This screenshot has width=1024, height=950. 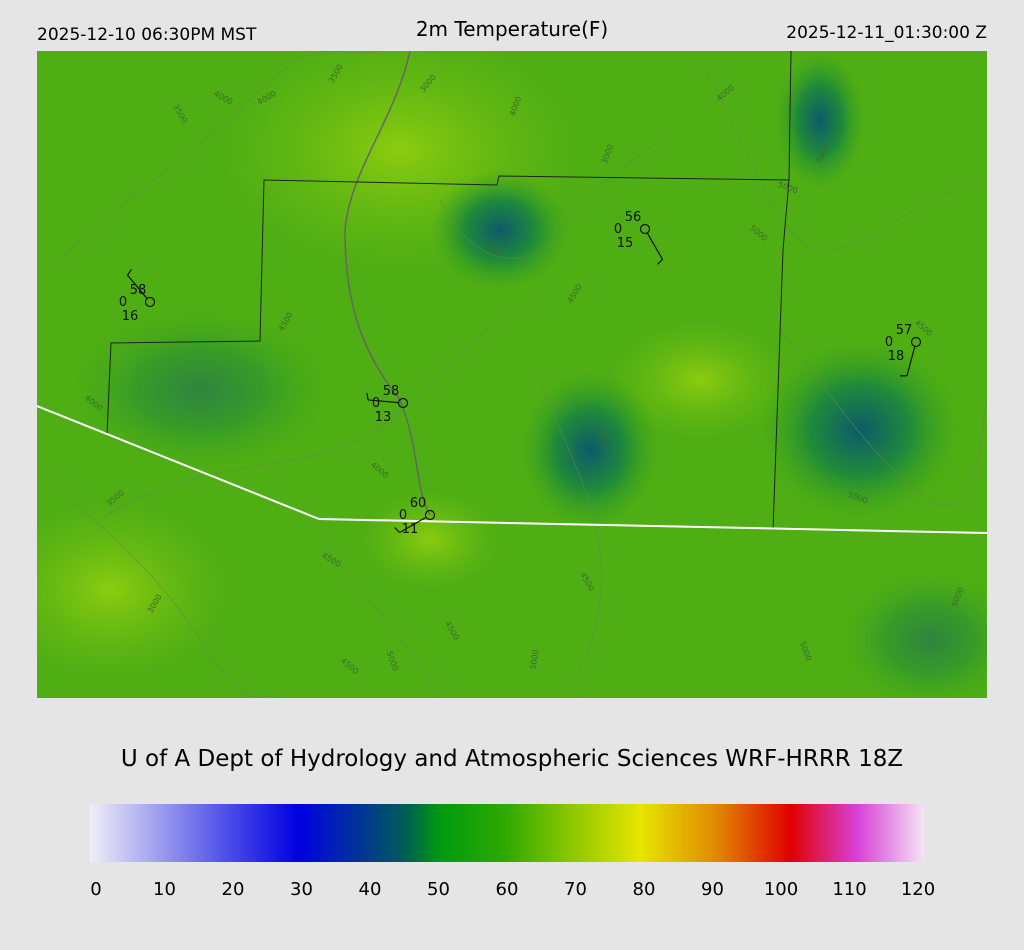 I want to click on contour-label: 5000, so click(x=534, y=660).